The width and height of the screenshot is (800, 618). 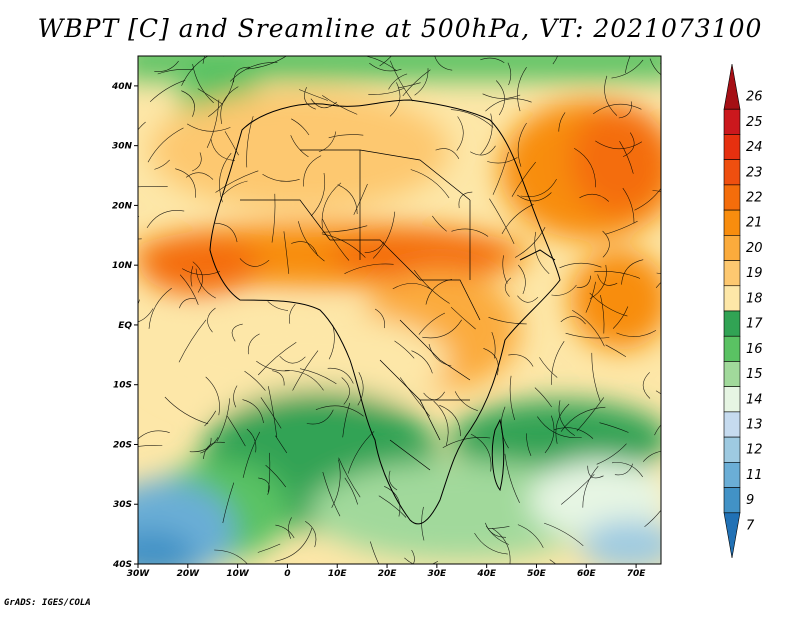 What do you see at coordinates (750, 500) in the screenshot?
I see `colorbar-label: 9` at bounding box center [750, 500].